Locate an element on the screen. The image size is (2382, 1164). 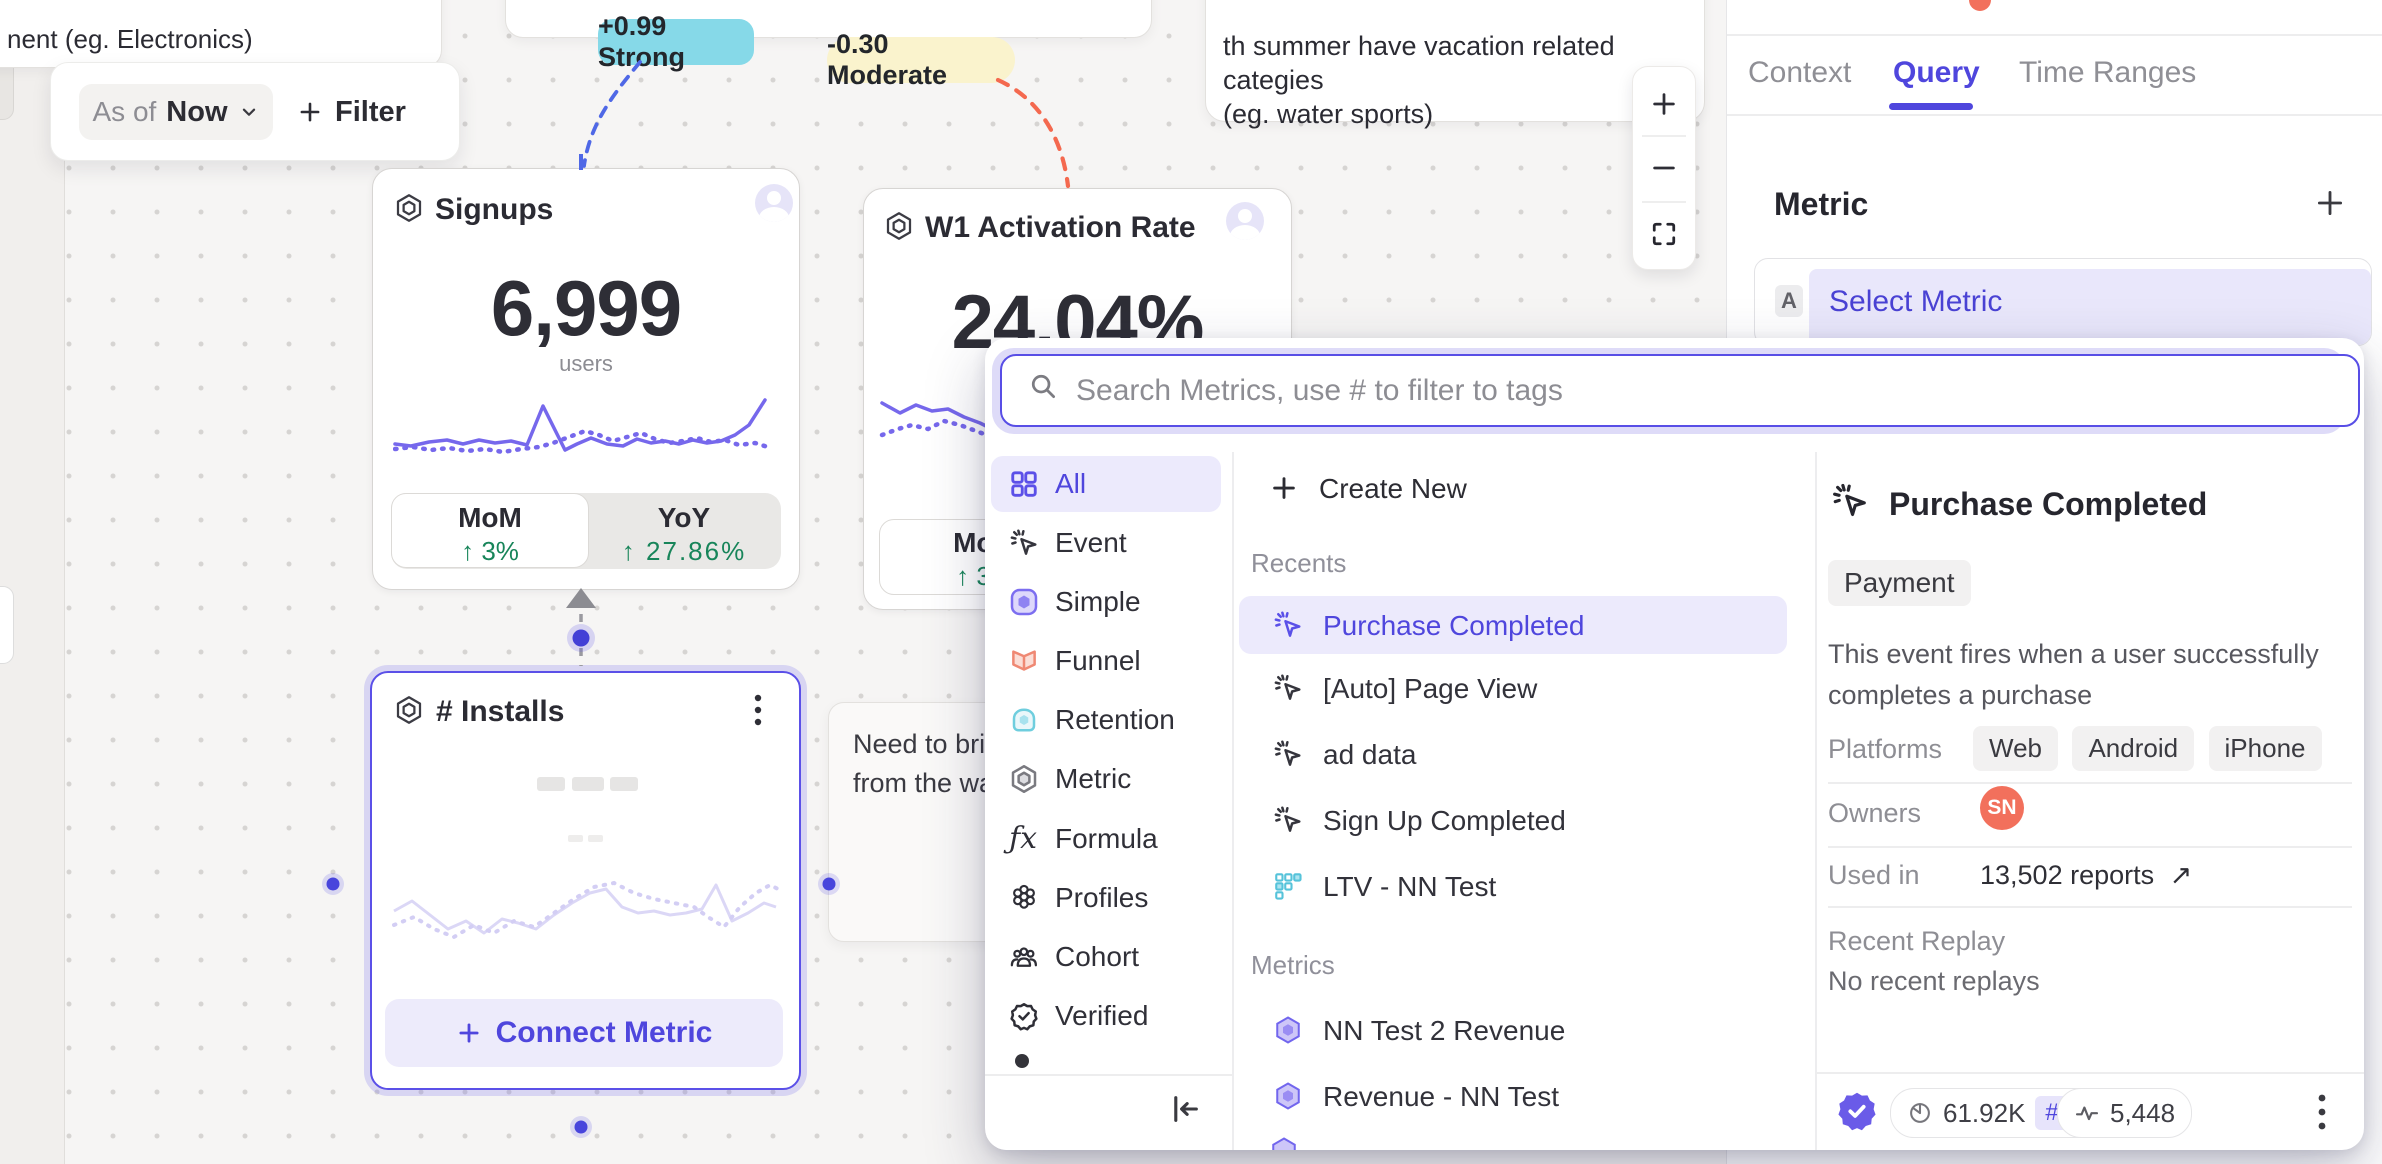
correlation-badge-moderate: -0.30 Moderate is located at coordinates (921, 59).